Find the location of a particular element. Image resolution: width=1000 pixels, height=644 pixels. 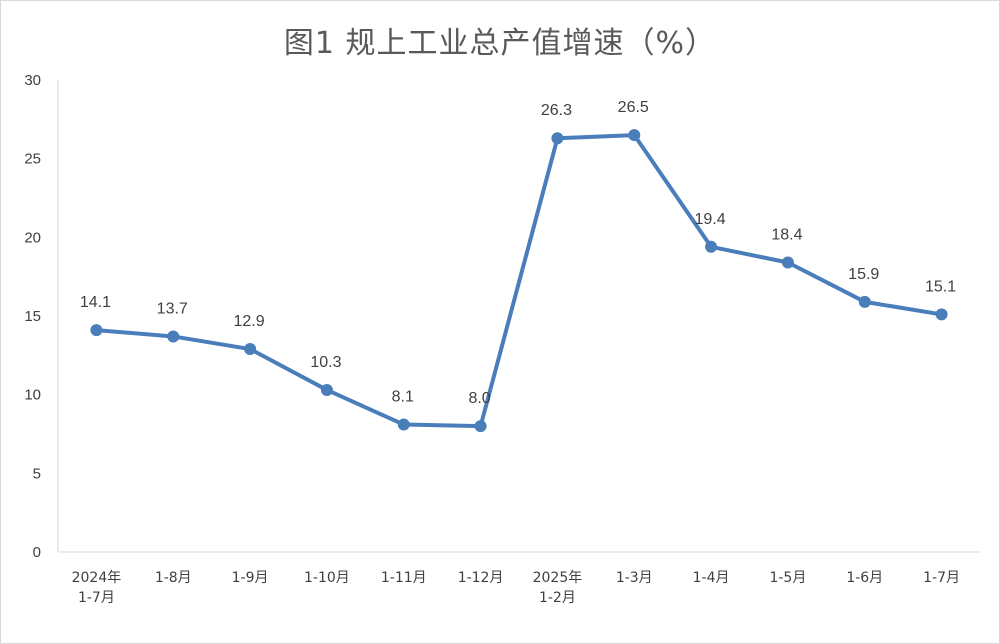

y-tick-label: 20 is located at coordinates (32, 237).